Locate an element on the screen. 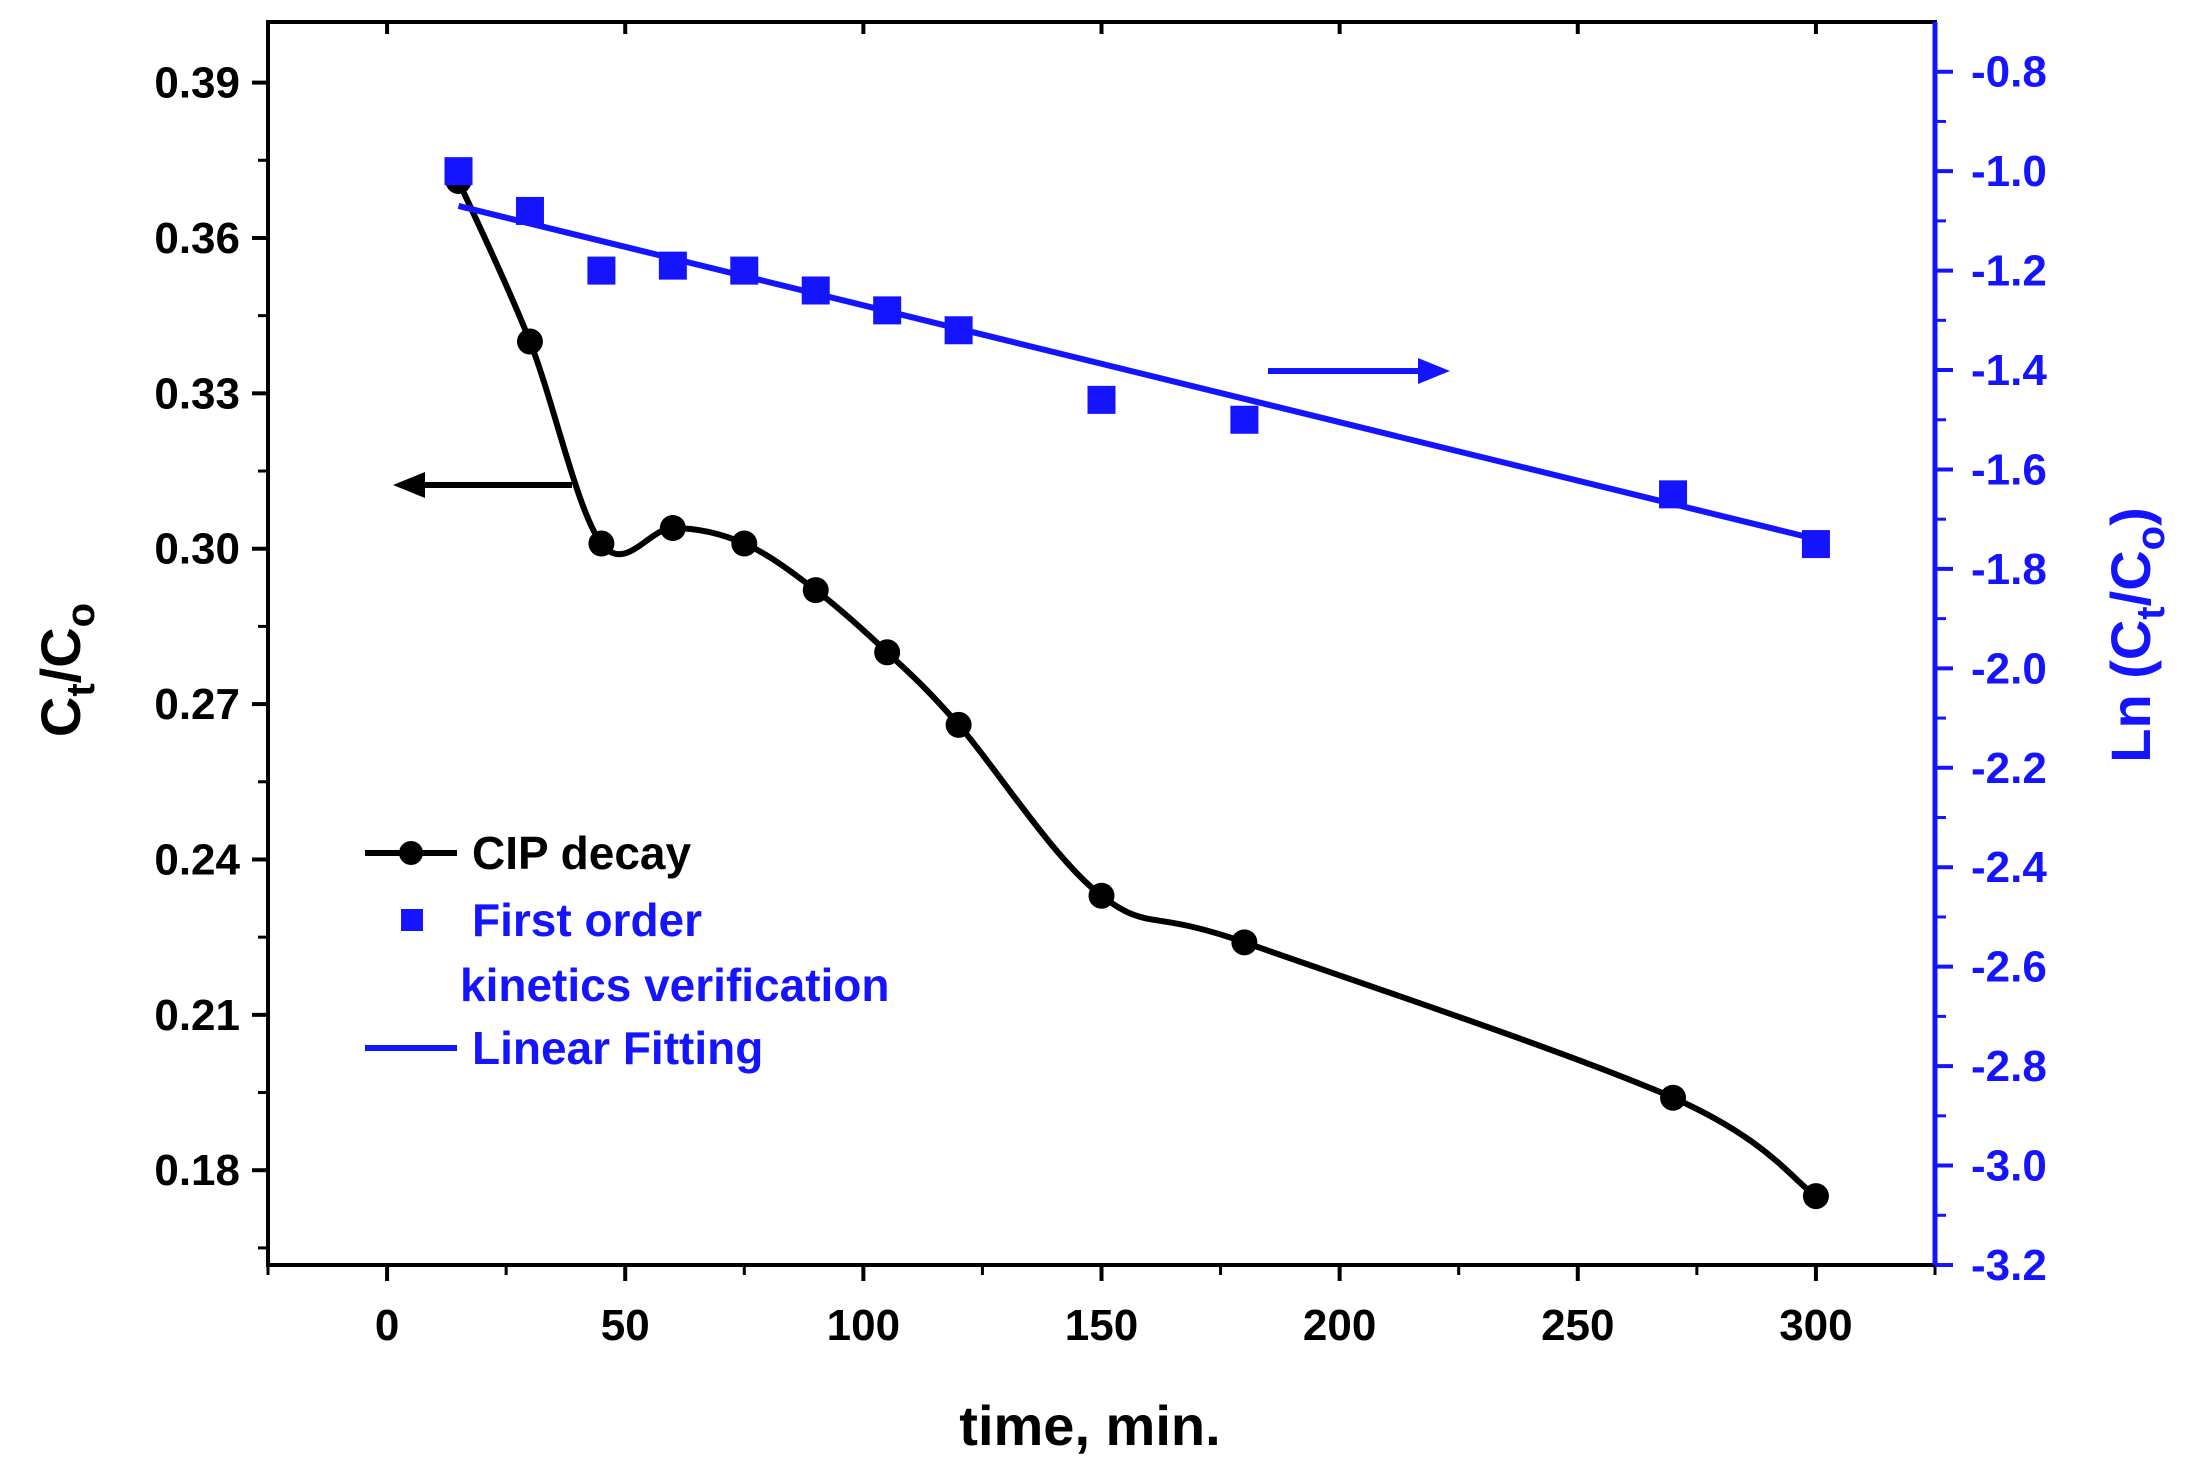 This screenshot has width=2193, height=1473. y-left-title-sub1: t is located at coordinates (81, 689).